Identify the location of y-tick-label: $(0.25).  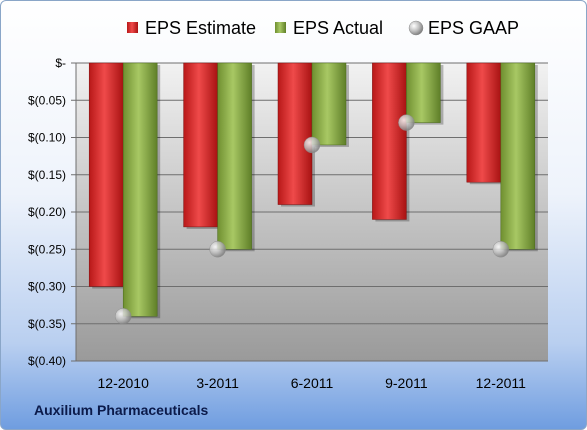
(47, 249).